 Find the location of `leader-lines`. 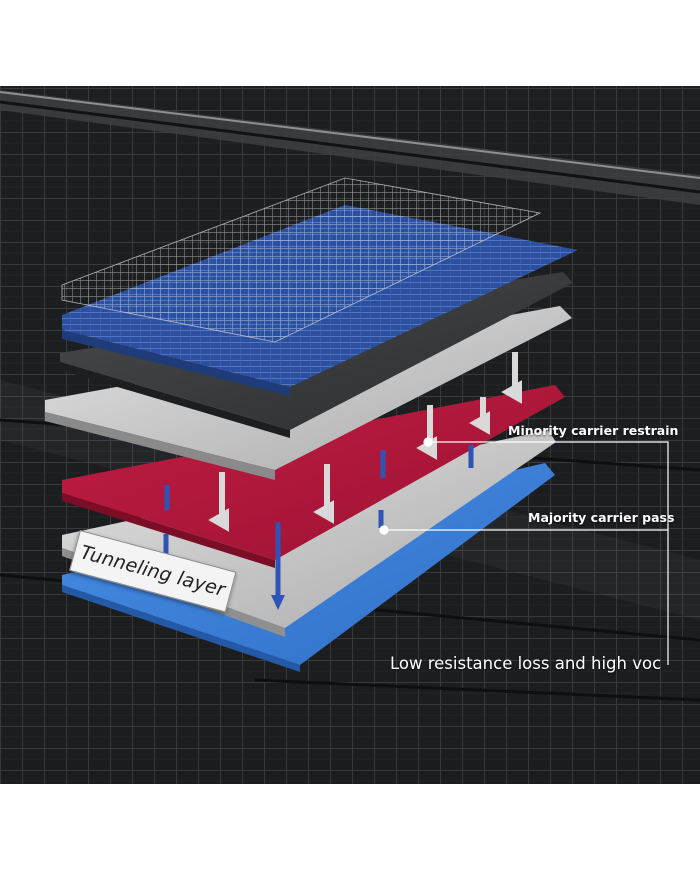

leader-lines is located at coordinates (524, 551).